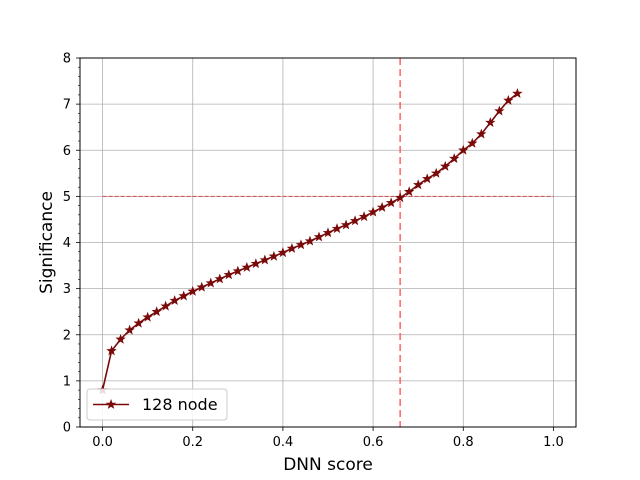  What do you see at coordinates (67, 289) in the screenshot?
I see `y-tick-label: 3` at bounding box center [67, 289].